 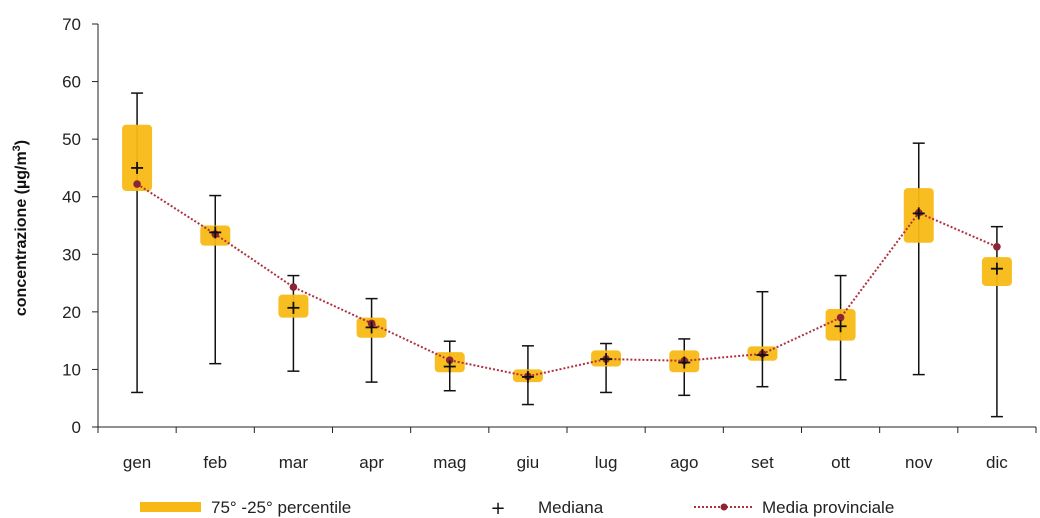 What do you see at coordinates (71, 312) in the screenshot?
I see `y-tick-label: 20` at bounding box center [71, 312].